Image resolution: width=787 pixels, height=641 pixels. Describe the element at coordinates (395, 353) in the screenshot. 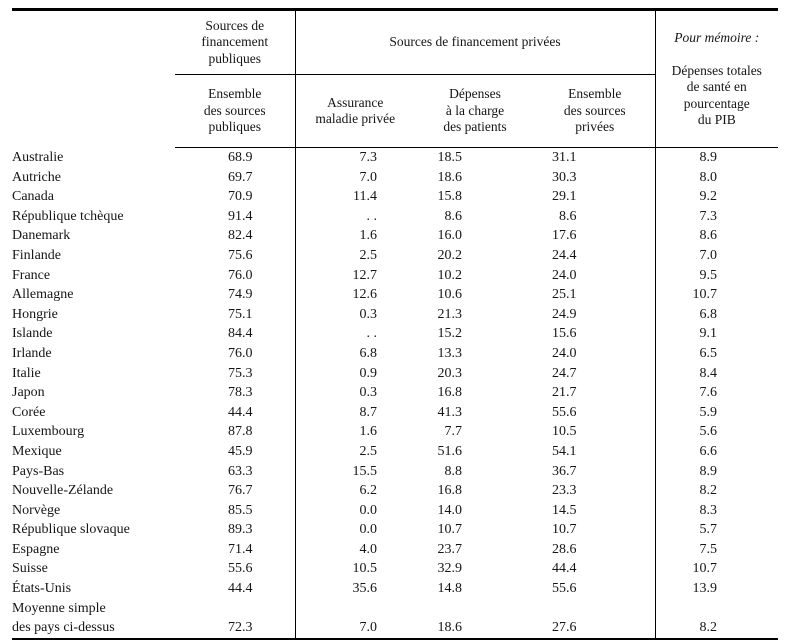

I see `table-row: Irlande 76.0 6.8 13.3 24.0 6.5` at that location.